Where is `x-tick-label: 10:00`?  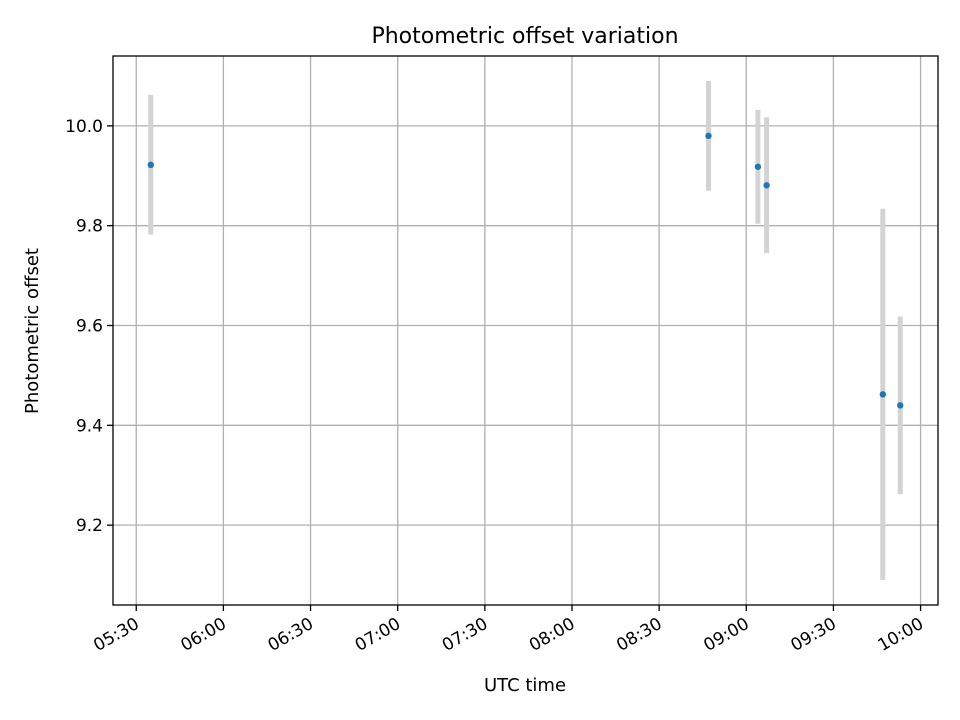
x-tick-label: 10:00 is located at coordinates (901, 635).